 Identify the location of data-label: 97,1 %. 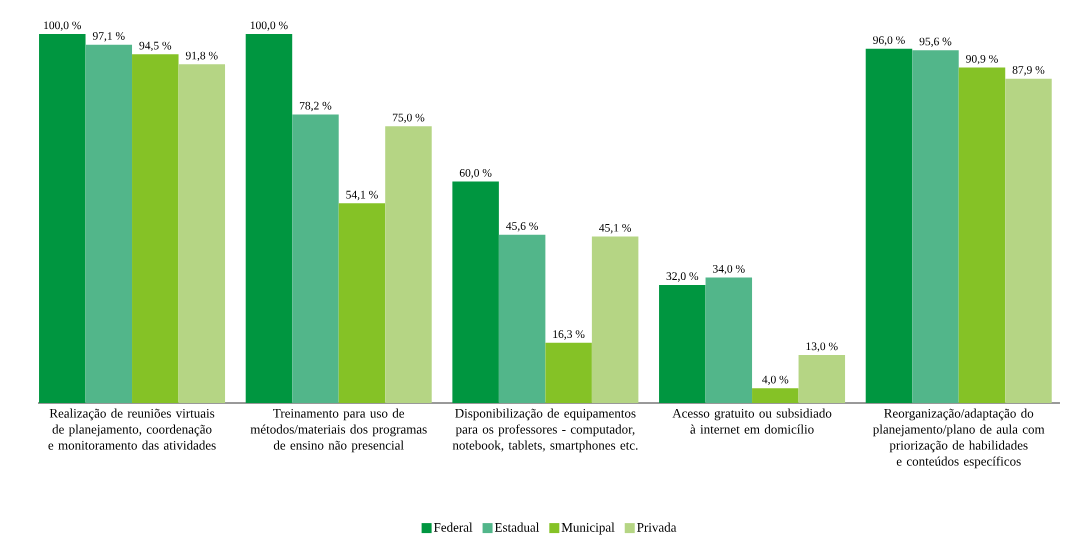
(108, 37).